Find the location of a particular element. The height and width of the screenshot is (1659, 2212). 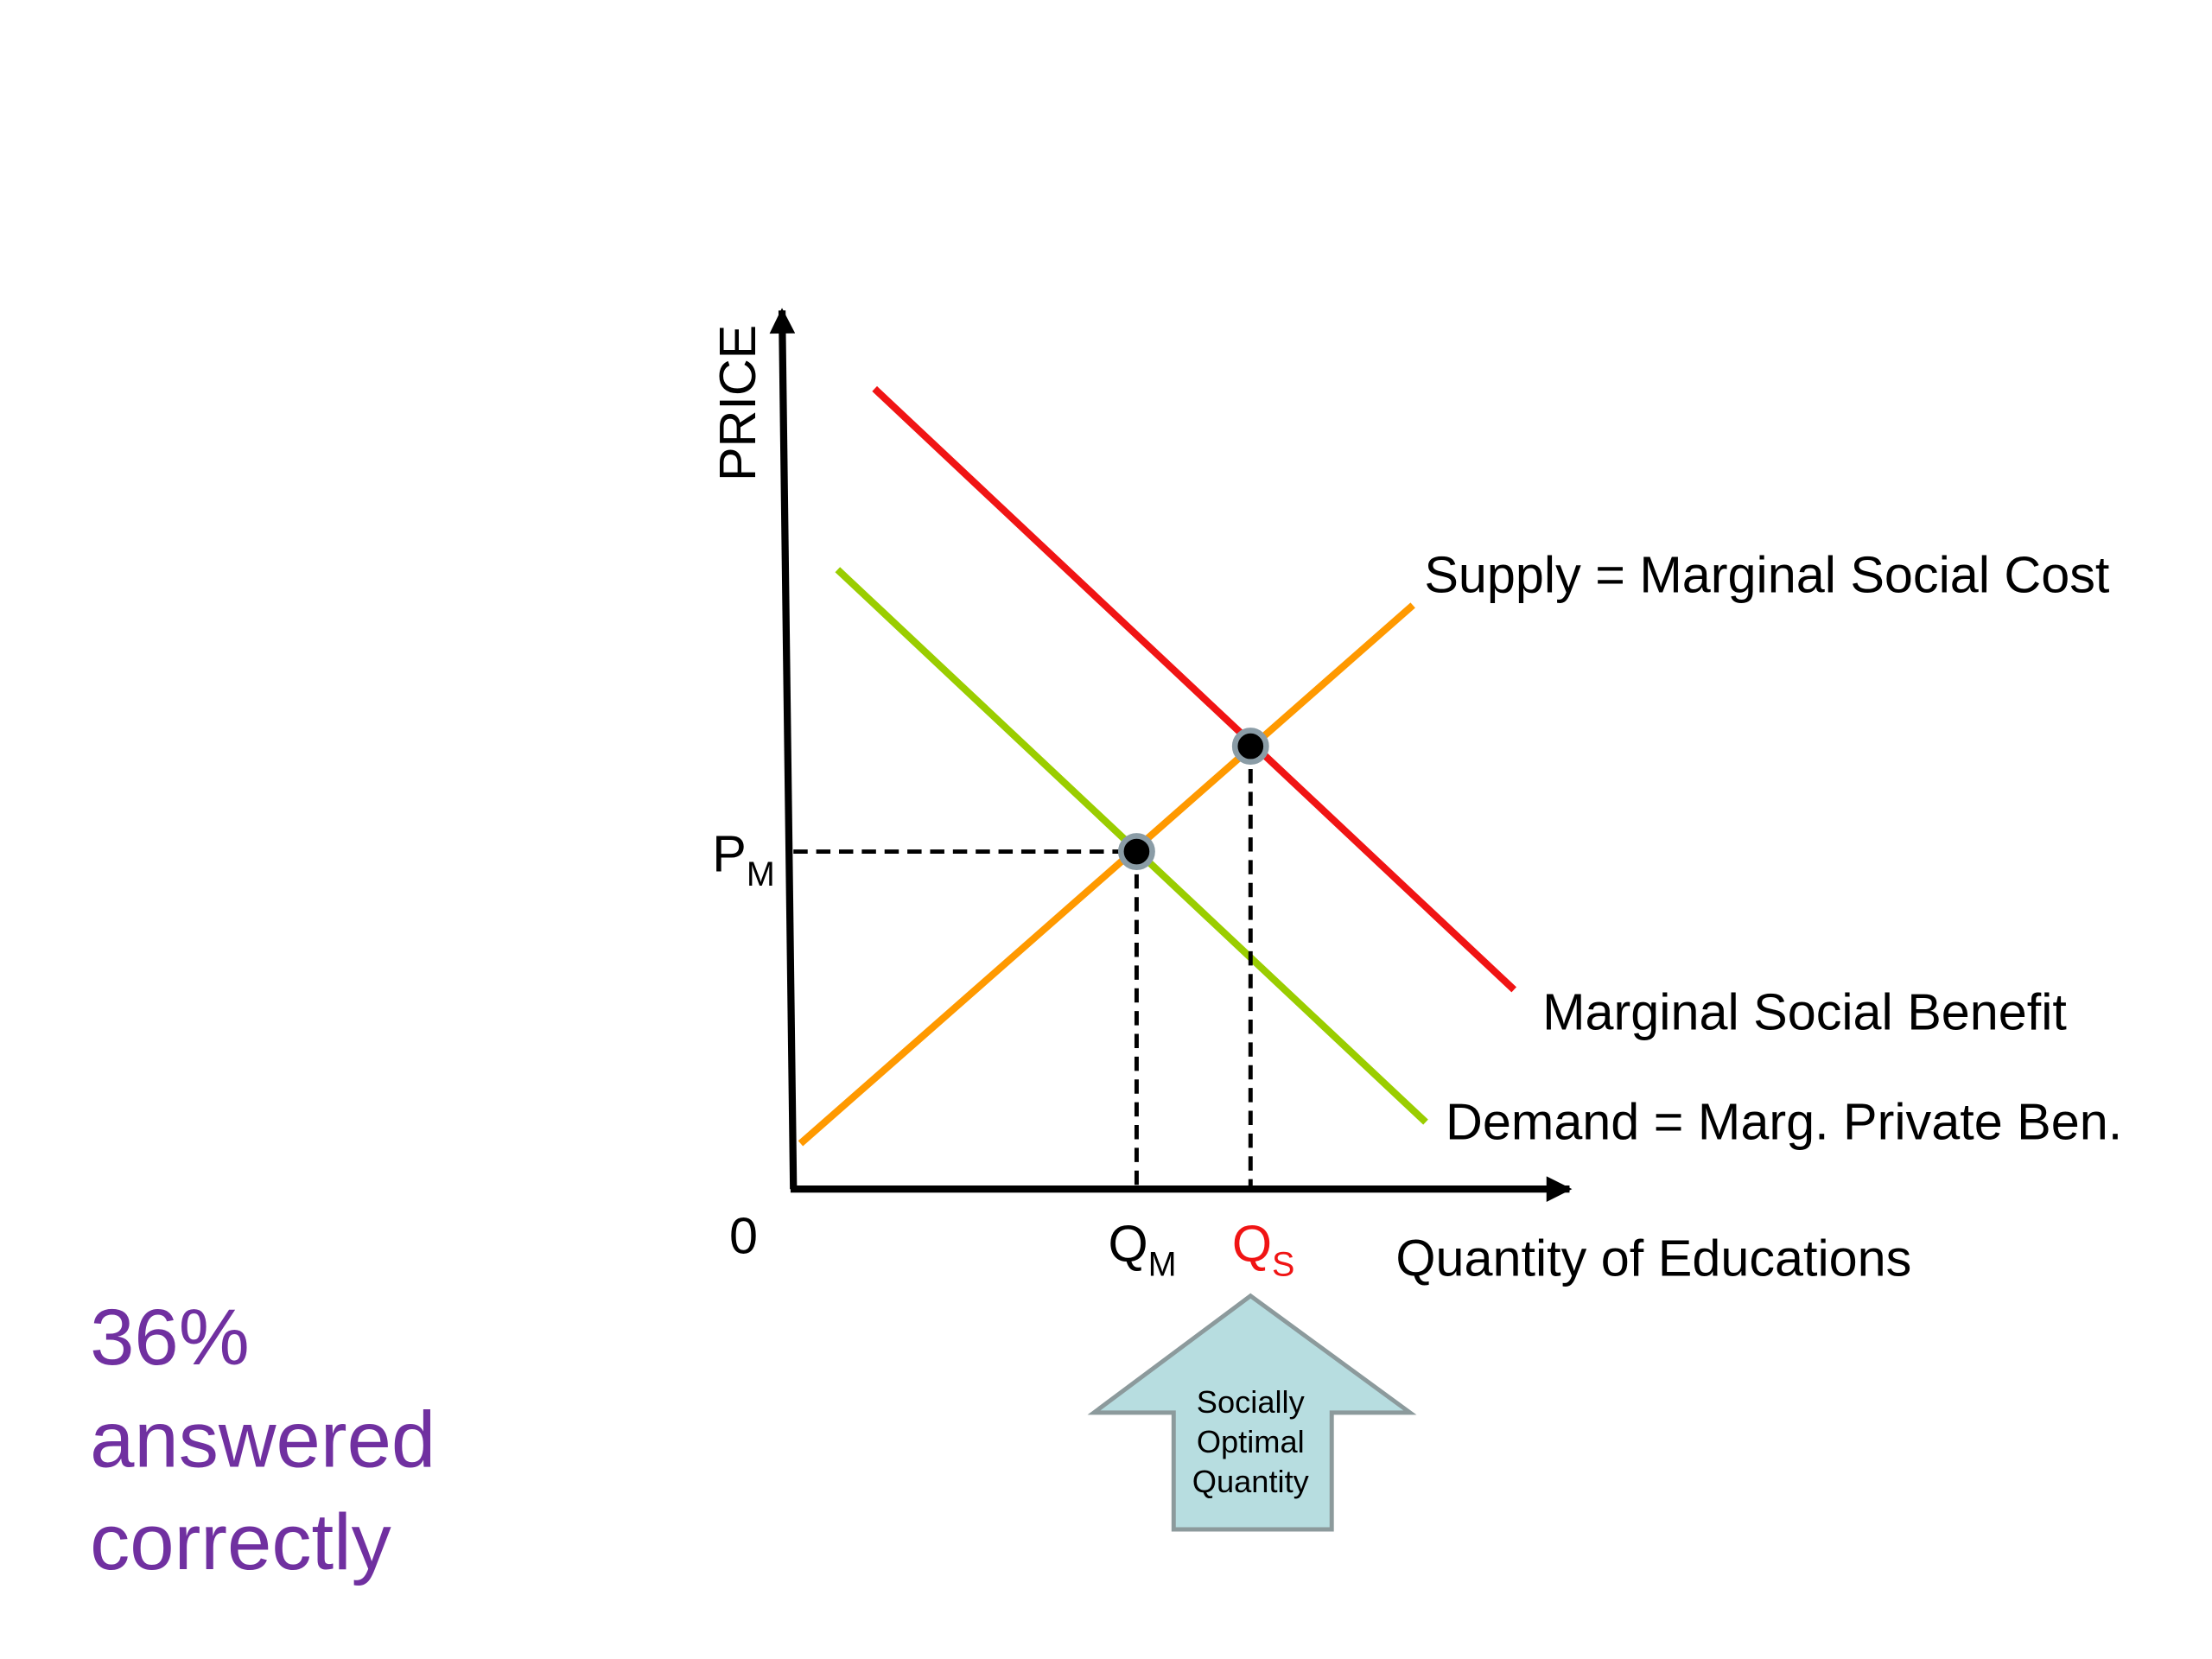

label-base: P is located at coordinates (729, 854).